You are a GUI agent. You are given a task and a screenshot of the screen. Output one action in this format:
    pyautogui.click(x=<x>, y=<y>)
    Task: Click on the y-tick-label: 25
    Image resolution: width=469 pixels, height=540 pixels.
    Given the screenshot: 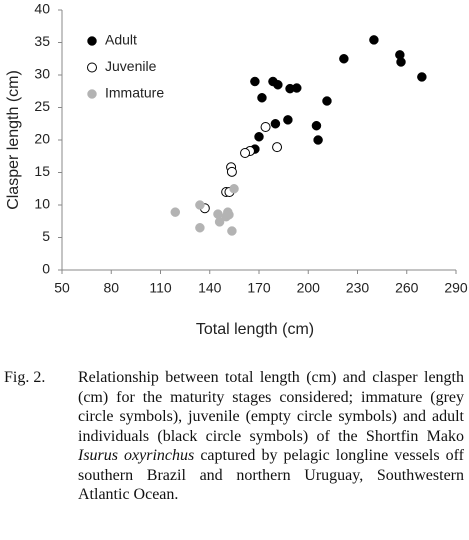 What is the action you would take?
    pyautogui.click(x=42, y=106)
    